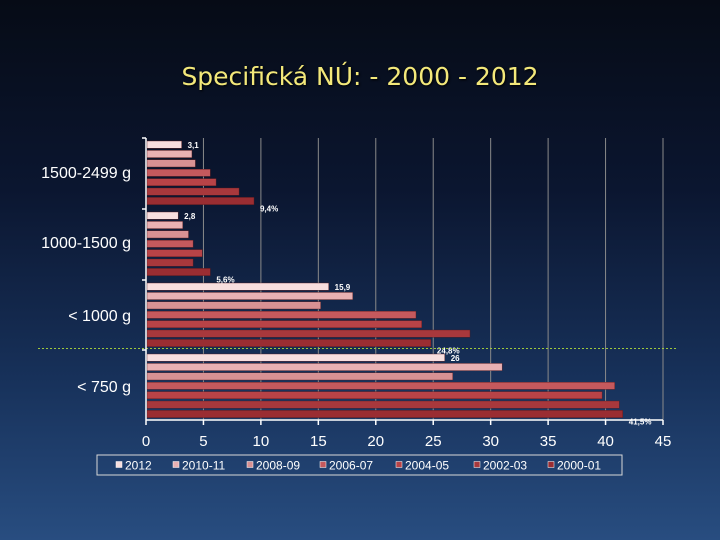 The image size is (720, 540). I want to click on legend-label: 2008-09, so click(278, 466).